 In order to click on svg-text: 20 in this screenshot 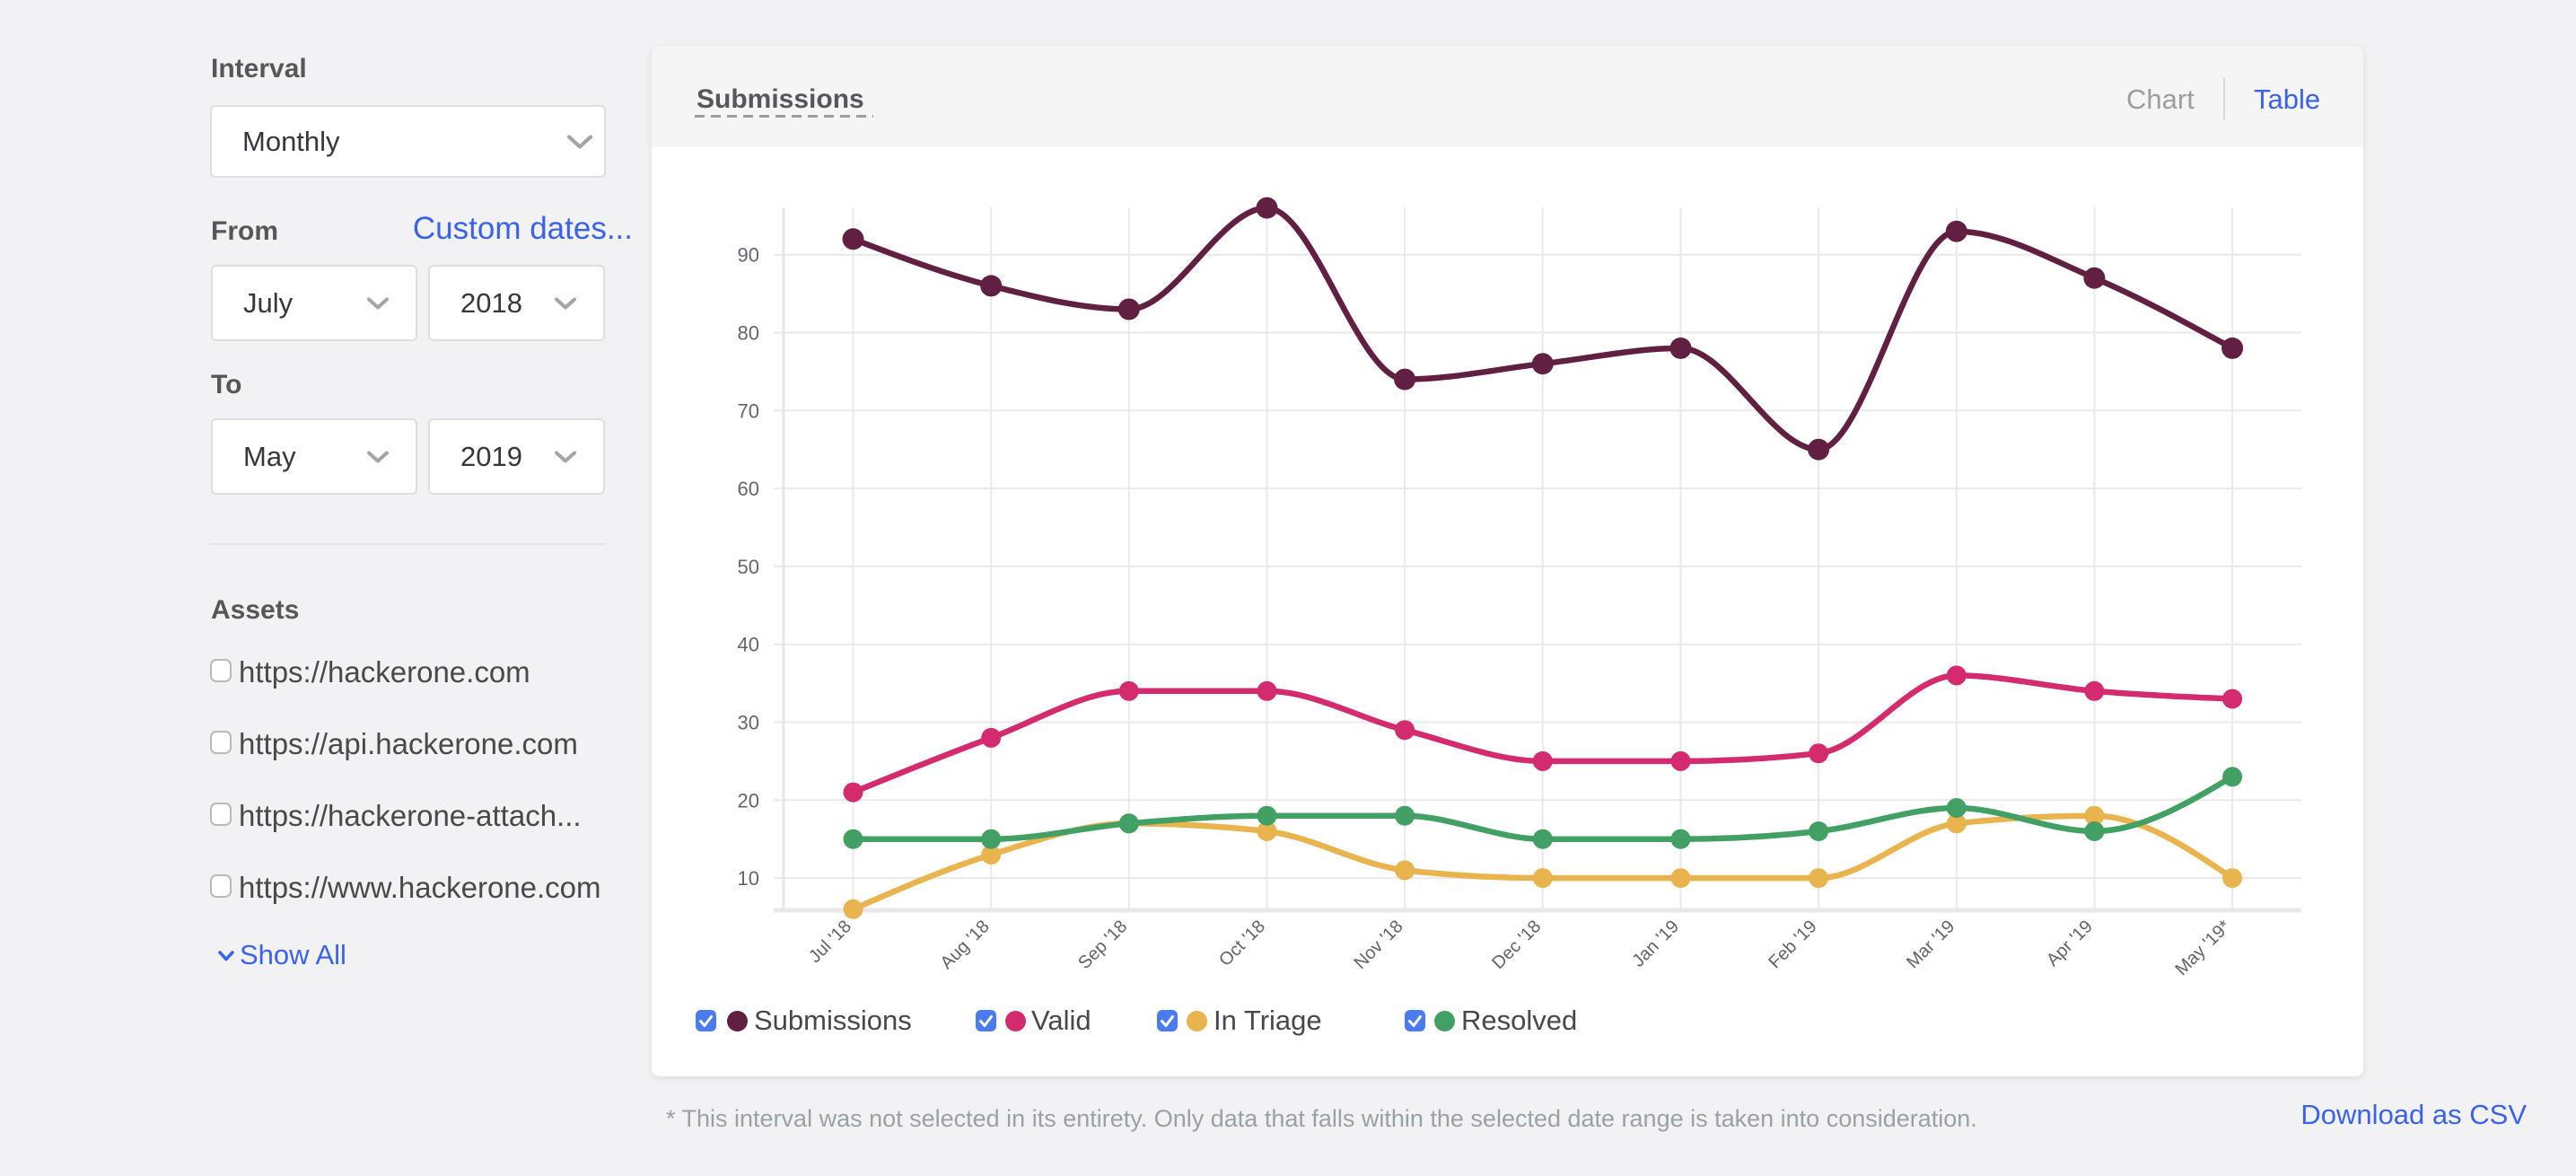, I will do `click(748, 801)`.